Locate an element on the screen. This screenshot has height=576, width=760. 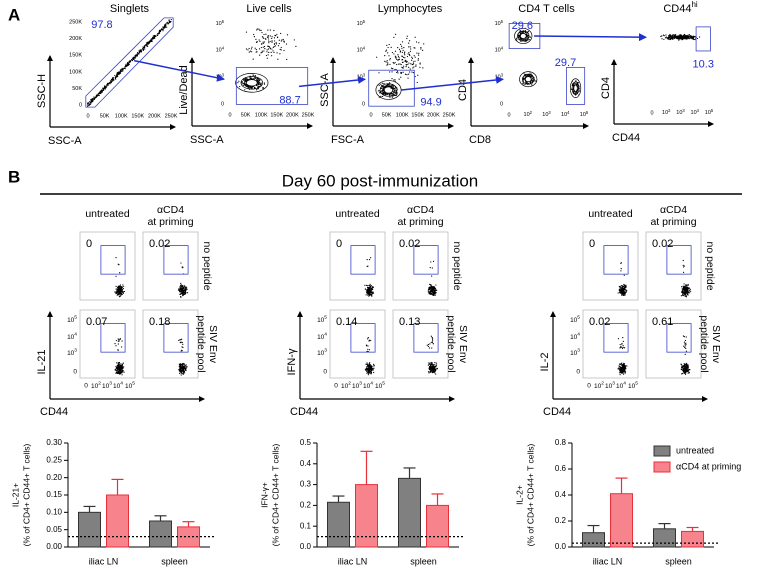
y-tick-label: 0.6 is located at coordinates (561, 468).